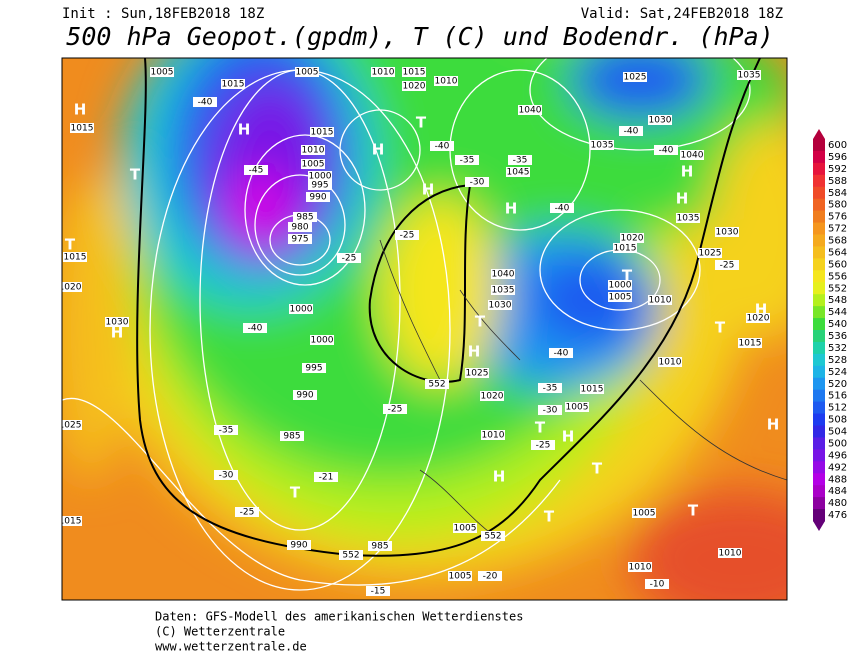 This screenshot has height=657, width=850. I want to click on isobar-label: 1035, so click(749, 76).